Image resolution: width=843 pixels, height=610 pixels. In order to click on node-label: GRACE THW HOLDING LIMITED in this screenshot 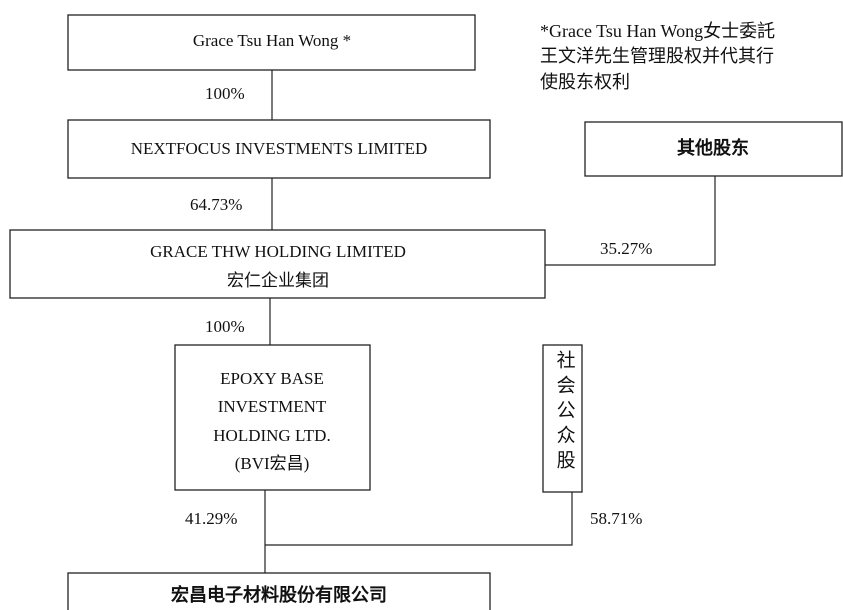, I will do `click(278, 251)`.